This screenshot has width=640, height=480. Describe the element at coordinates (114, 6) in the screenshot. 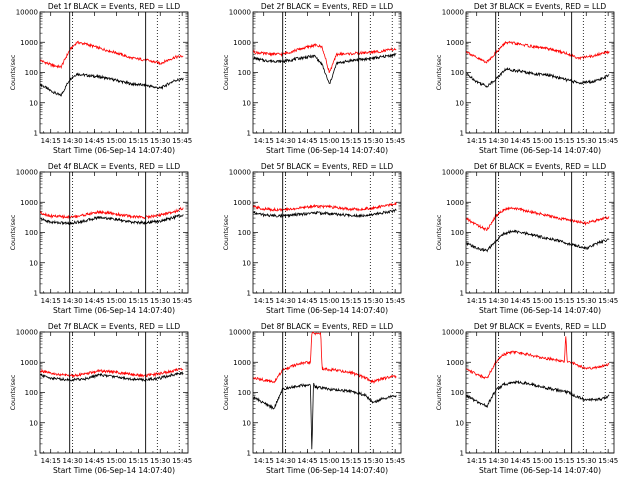

I see `panel-title: Det 1f BLACK = Events, RED = LLD` at that location.